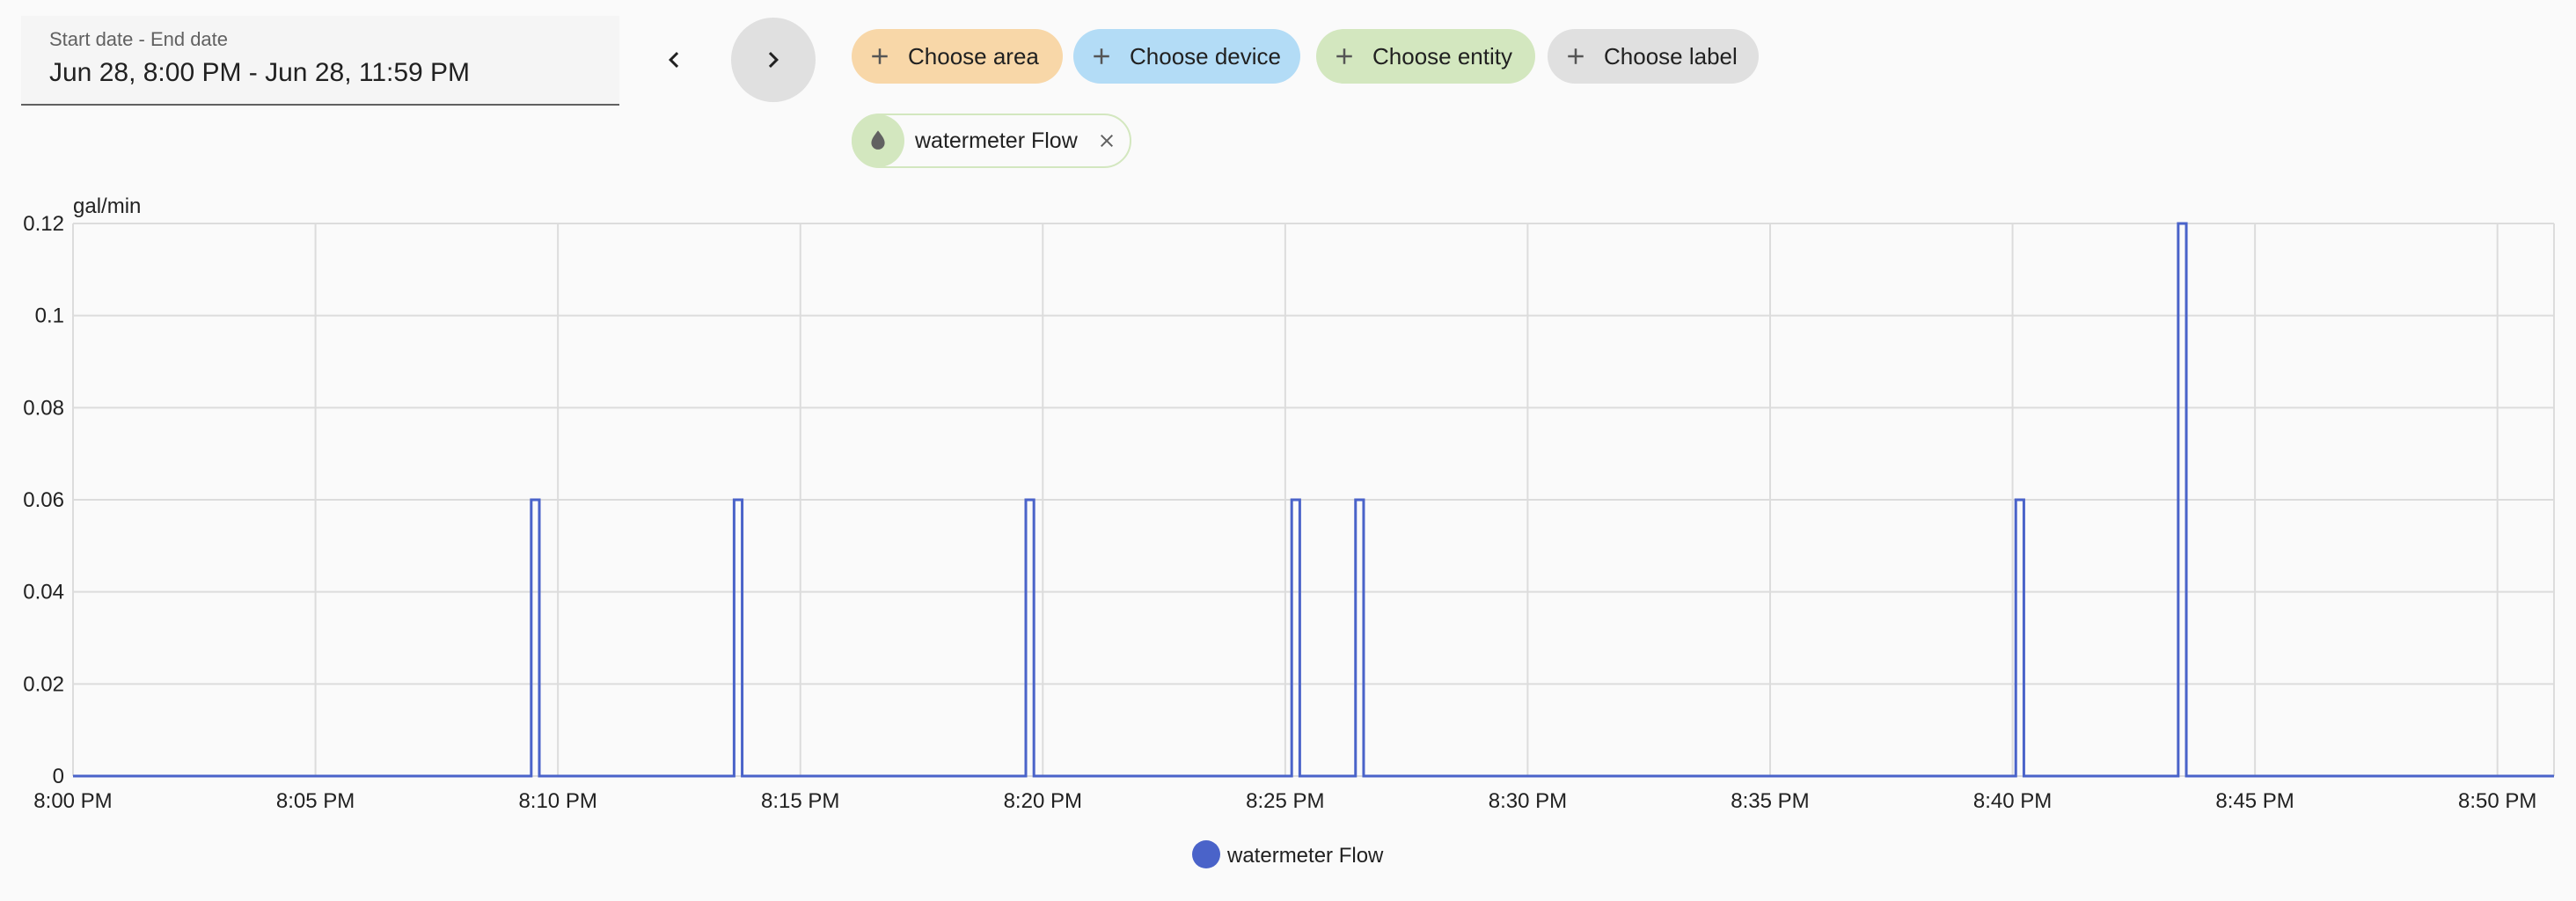 Image resolution: width=2576 pixels, height=901 pixels. What do you see at coordinates (1205, 56) in the screenshot?
I see `choose-device-label: Choose device` at bounding box center [1205, 56].